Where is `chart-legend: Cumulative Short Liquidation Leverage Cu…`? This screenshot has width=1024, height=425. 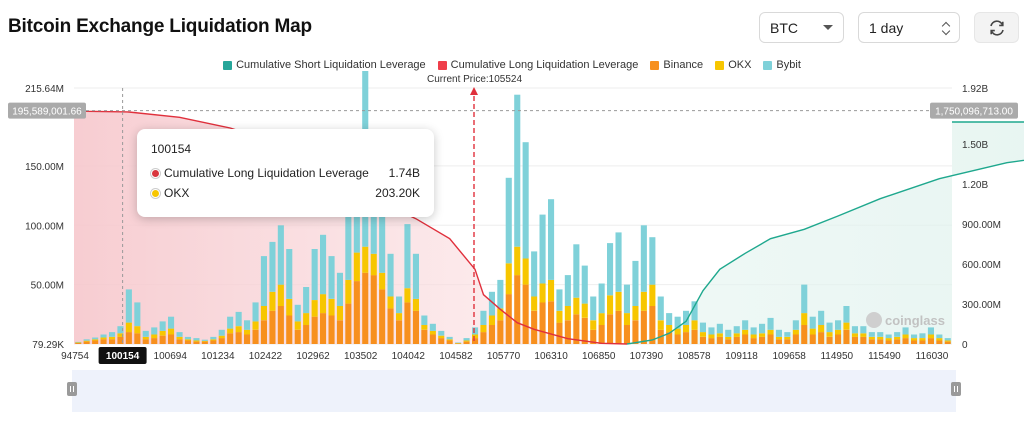
chart-legend: Cumulative Short Liquidation Leverage Cu… is located at coordinates (512, 65).